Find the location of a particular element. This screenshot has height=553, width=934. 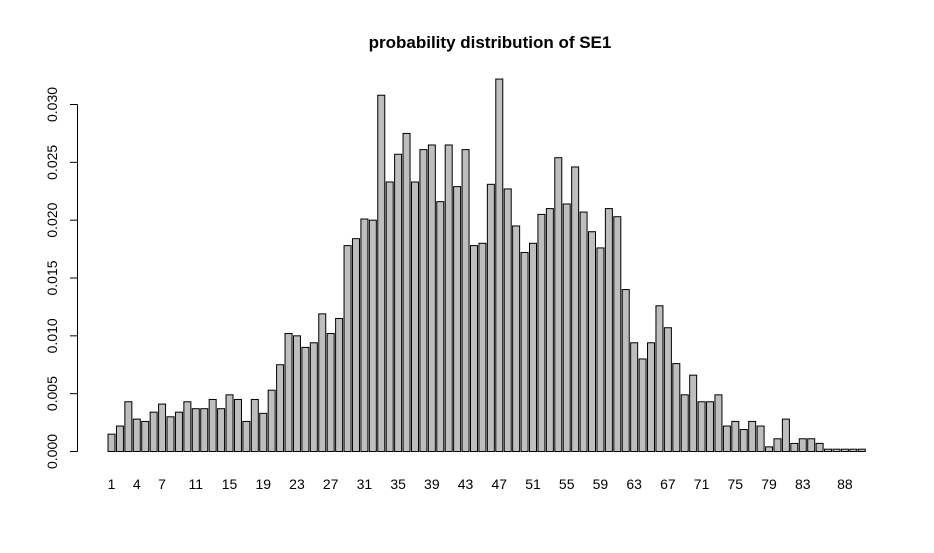

y-axis: 0.000 0.005 0.010 0.015 0.020 0.025 0.030 is located at coordinates (61, 278).